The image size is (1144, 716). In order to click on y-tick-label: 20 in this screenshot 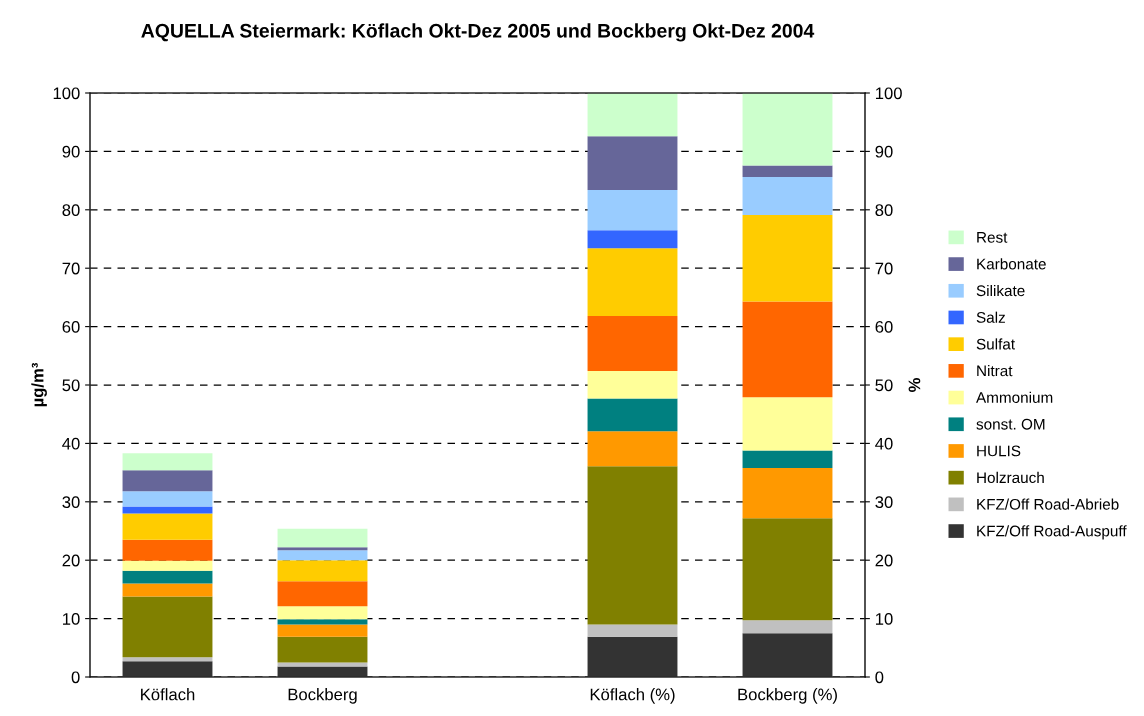, I will do `click(71, 560)`.